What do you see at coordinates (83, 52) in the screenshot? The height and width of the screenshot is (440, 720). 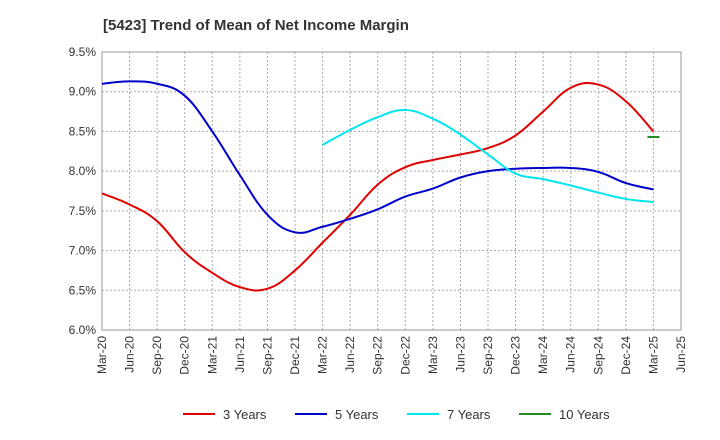 I see `y-tick-label: 9.5%` at bounding box center [83, 52].